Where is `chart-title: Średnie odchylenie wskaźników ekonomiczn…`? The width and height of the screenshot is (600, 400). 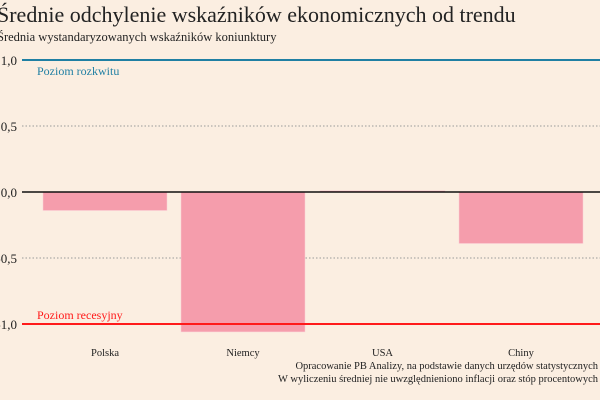
chart-title: Średnie odchylenie wskaźników ekonomiczn… is located at coordinates (258, 14).